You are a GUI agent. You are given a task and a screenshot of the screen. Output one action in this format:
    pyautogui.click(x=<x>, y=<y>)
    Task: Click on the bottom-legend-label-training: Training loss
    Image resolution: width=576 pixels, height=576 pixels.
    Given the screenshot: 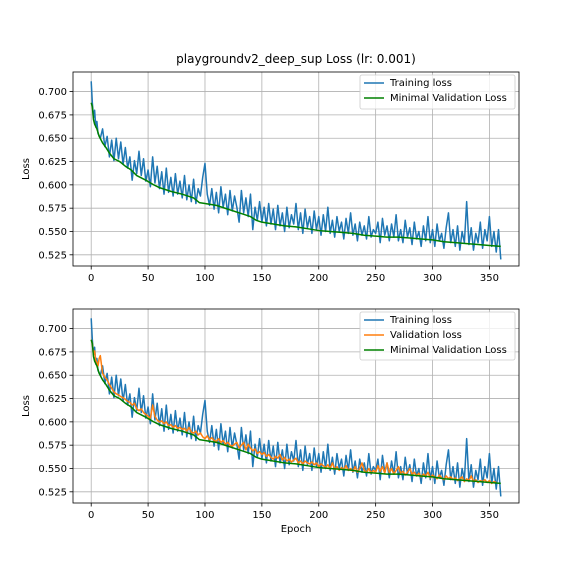 What is the action you would take?
    pyautogui.click(x=420, y=320)
    